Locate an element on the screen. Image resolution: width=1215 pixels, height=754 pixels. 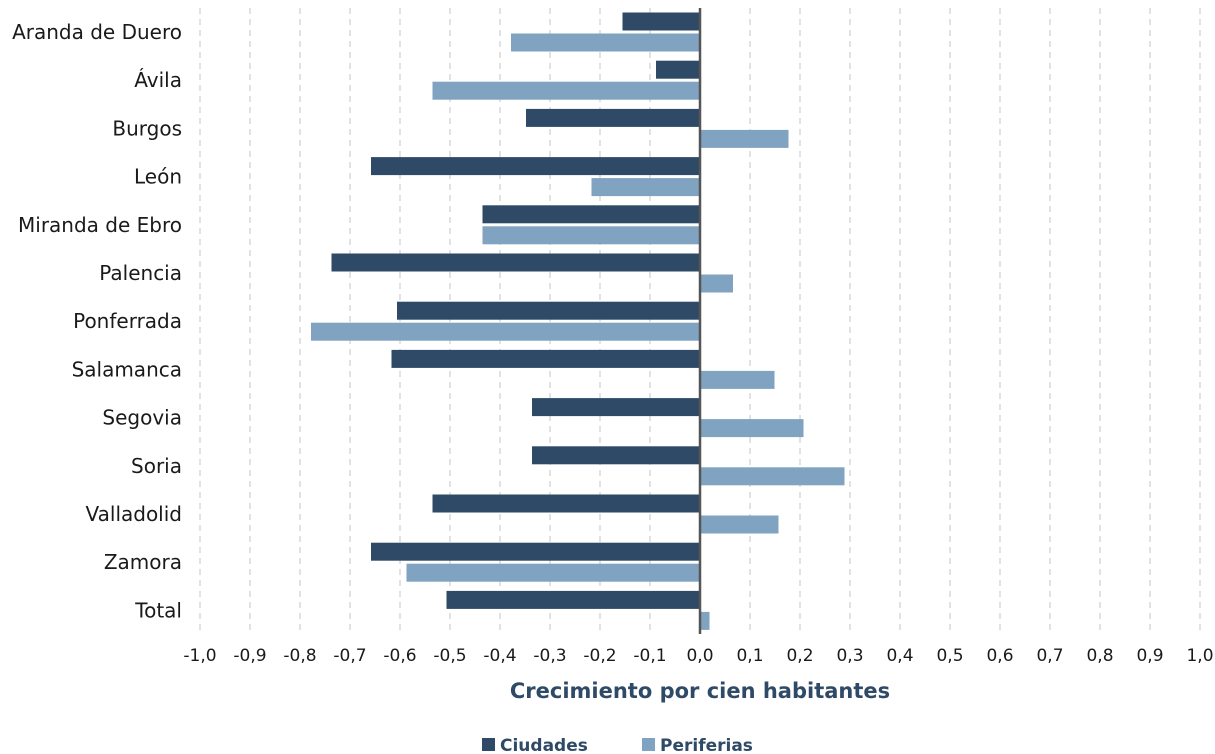
category-label: Palencia is located at coordinates (140, 273).